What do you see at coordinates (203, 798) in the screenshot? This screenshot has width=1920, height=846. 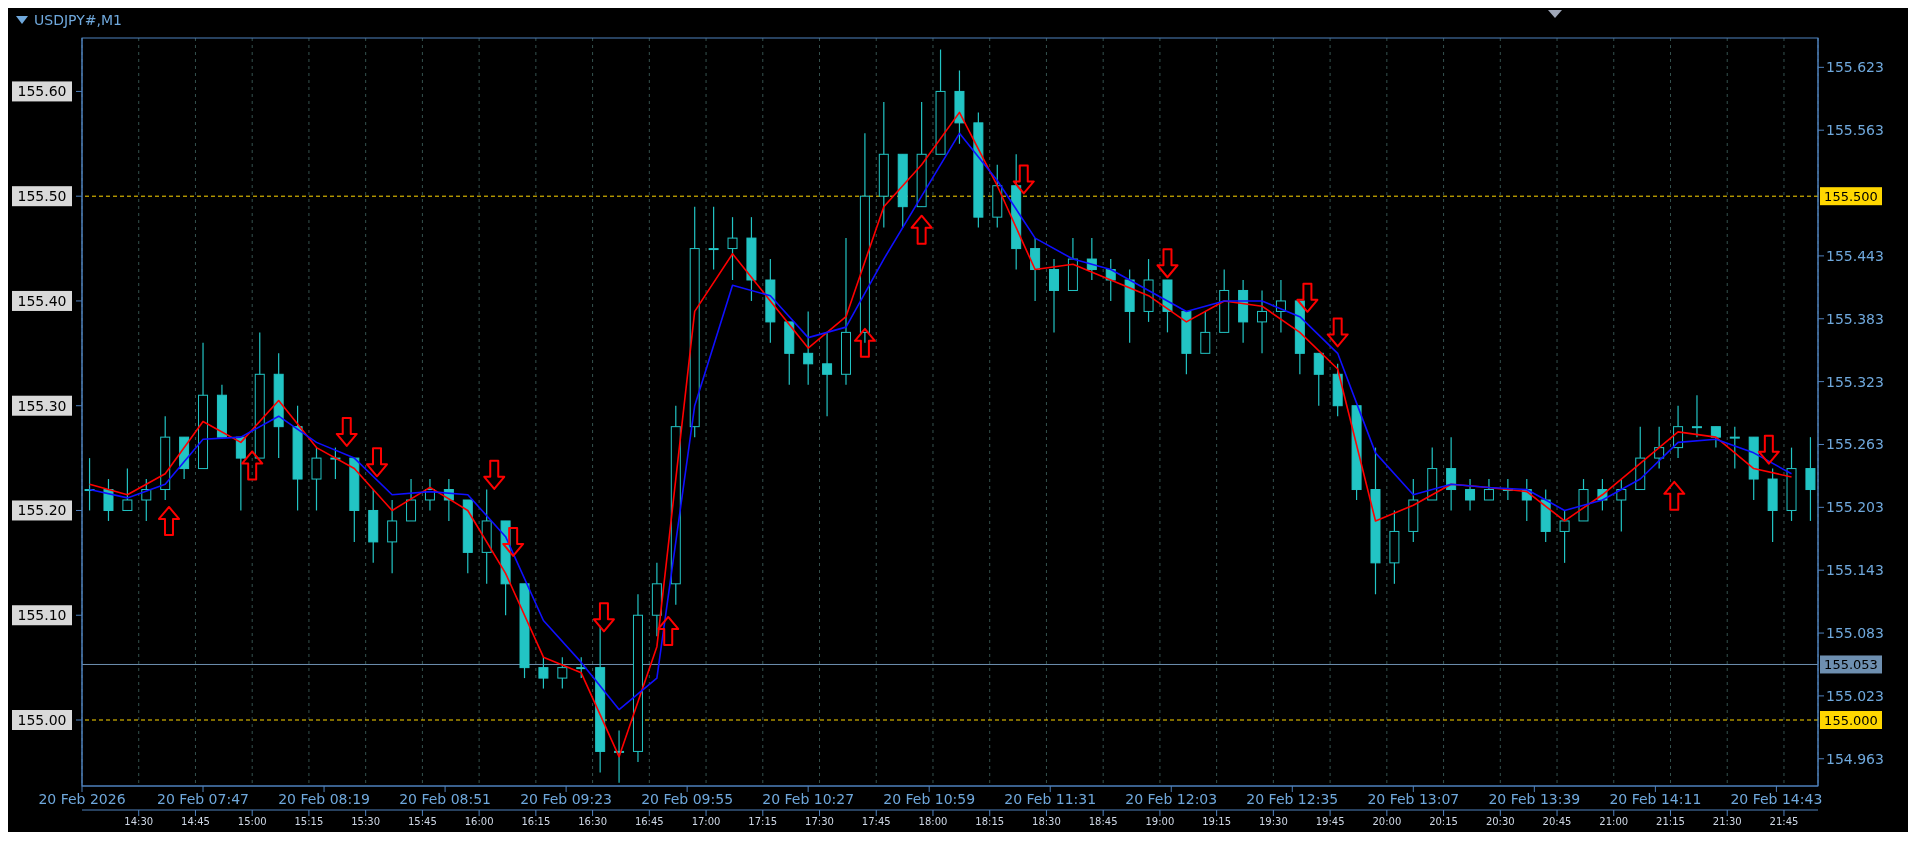 I see `x-tick-label: 20 Feb 07:47` at bounding box center [203, 798].